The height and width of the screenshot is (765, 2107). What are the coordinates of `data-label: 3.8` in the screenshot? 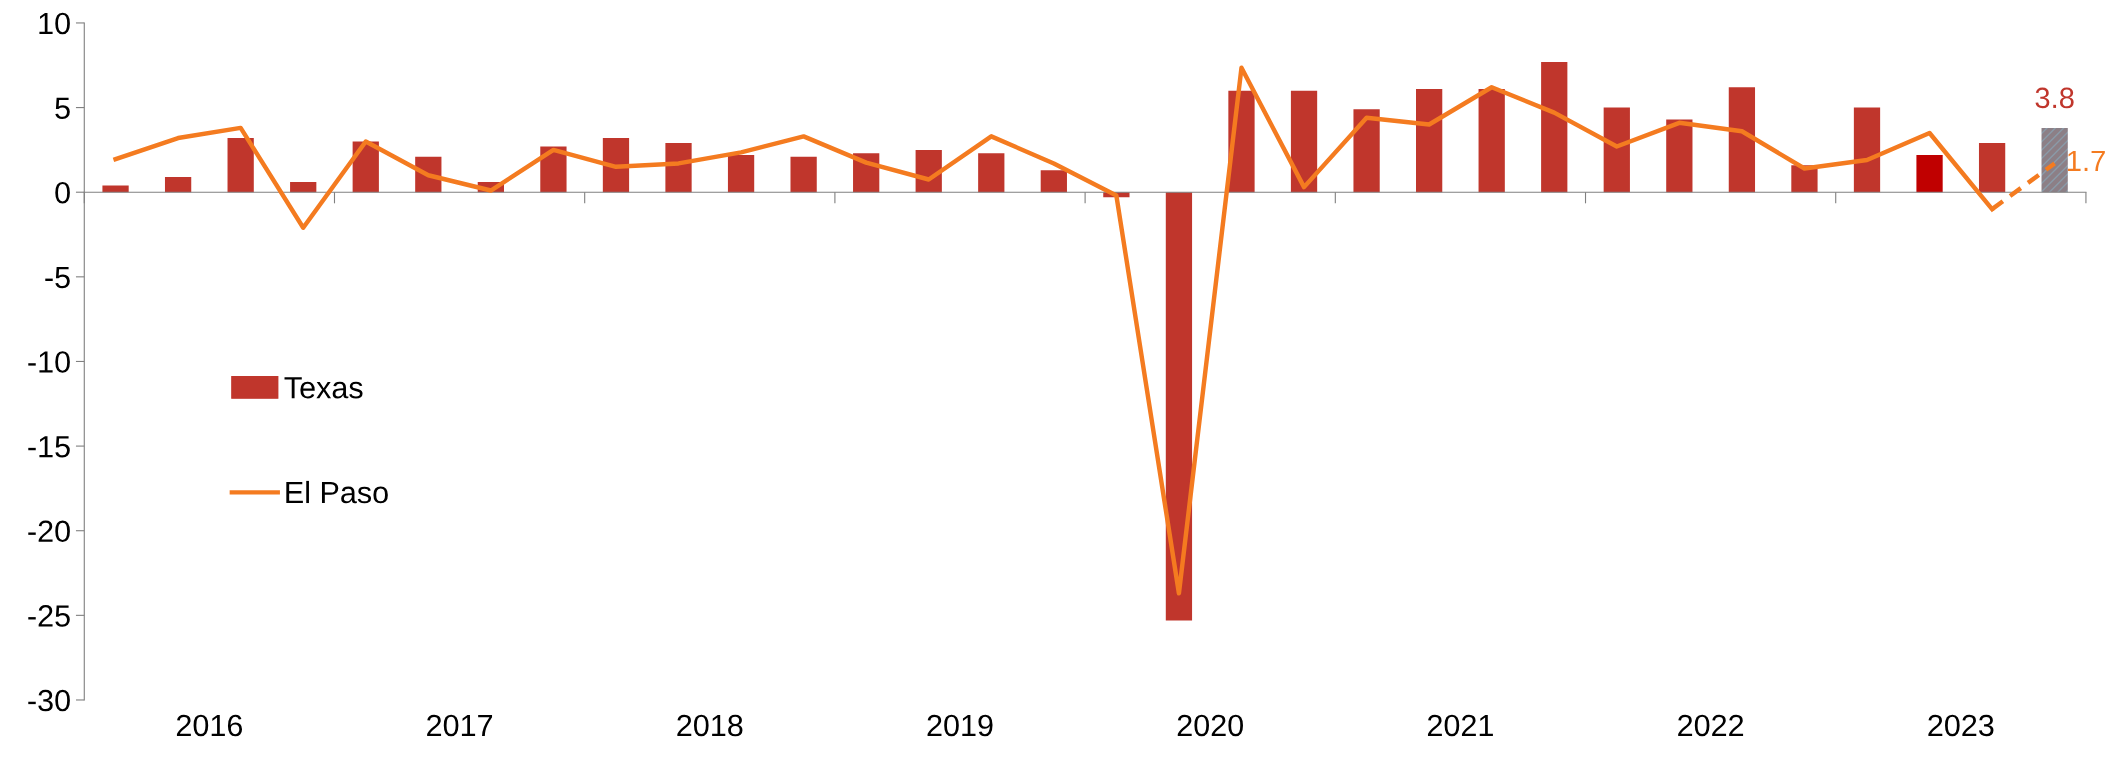 It's located at (2054, 98).